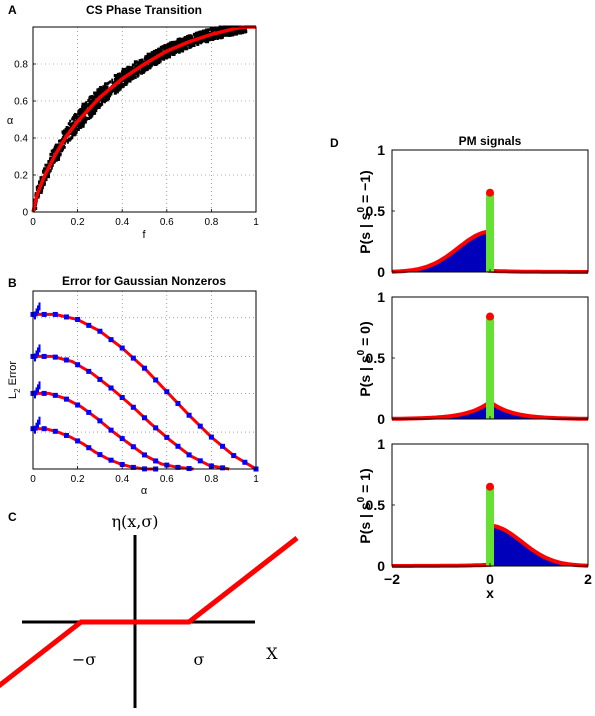  What do you see at coordinates (78, 222) in the screenshot?
I see `chart-a-xtick-label: 0.2` at bounding box center [78, 222].